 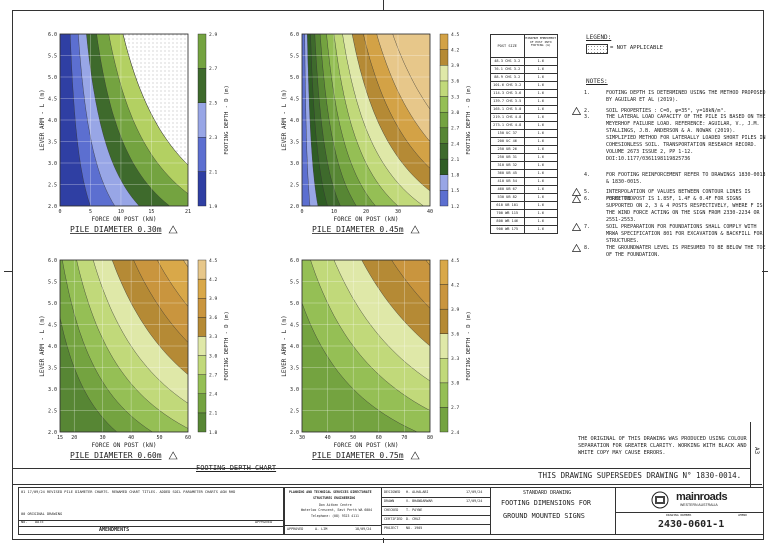 I want to click on y-tick-label: 3.0, so click(x=52, y=390).